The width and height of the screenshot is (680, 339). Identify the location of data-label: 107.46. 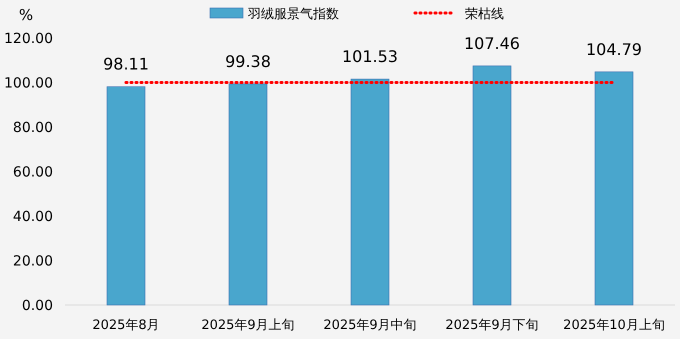
(492, 43).